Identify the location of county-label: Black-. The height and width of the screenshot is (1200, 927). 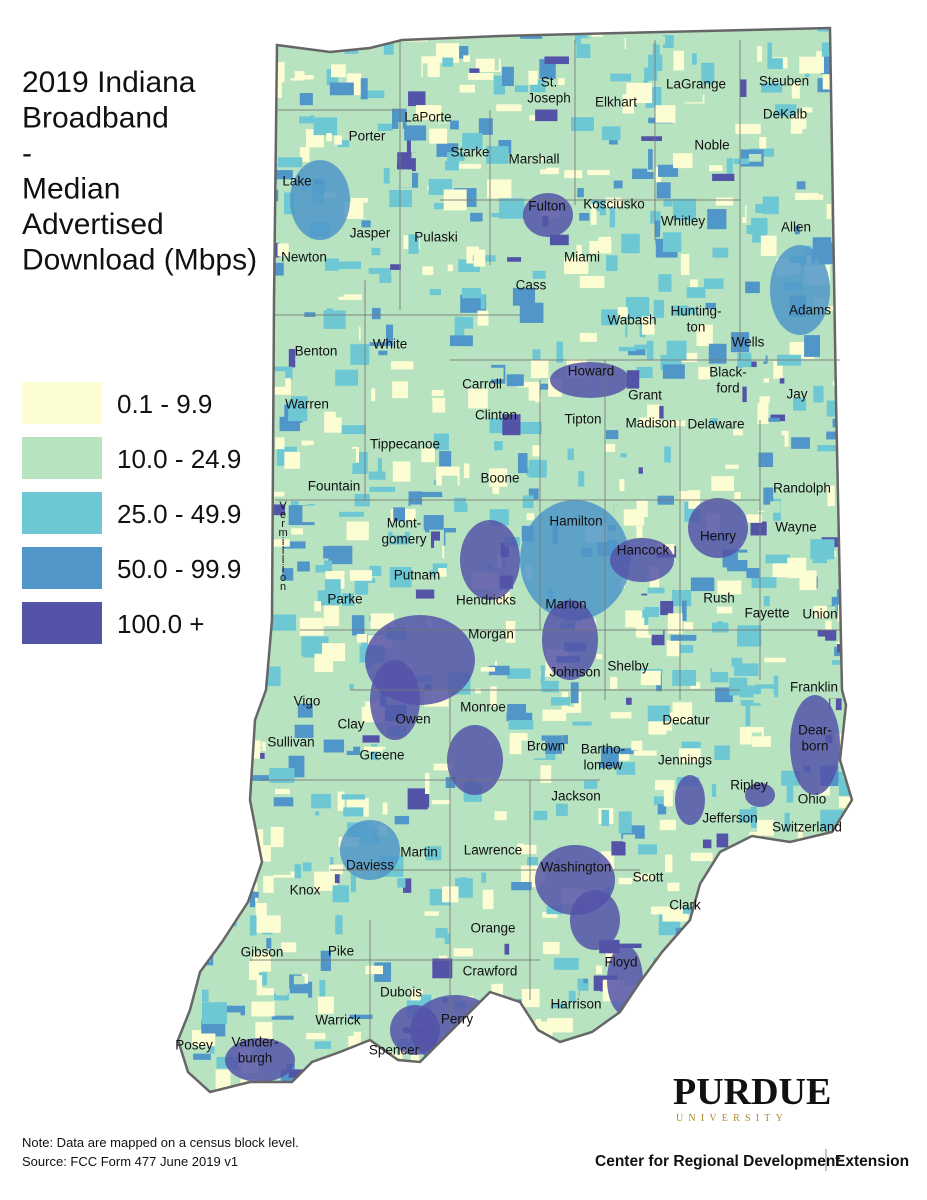
(728, 372).